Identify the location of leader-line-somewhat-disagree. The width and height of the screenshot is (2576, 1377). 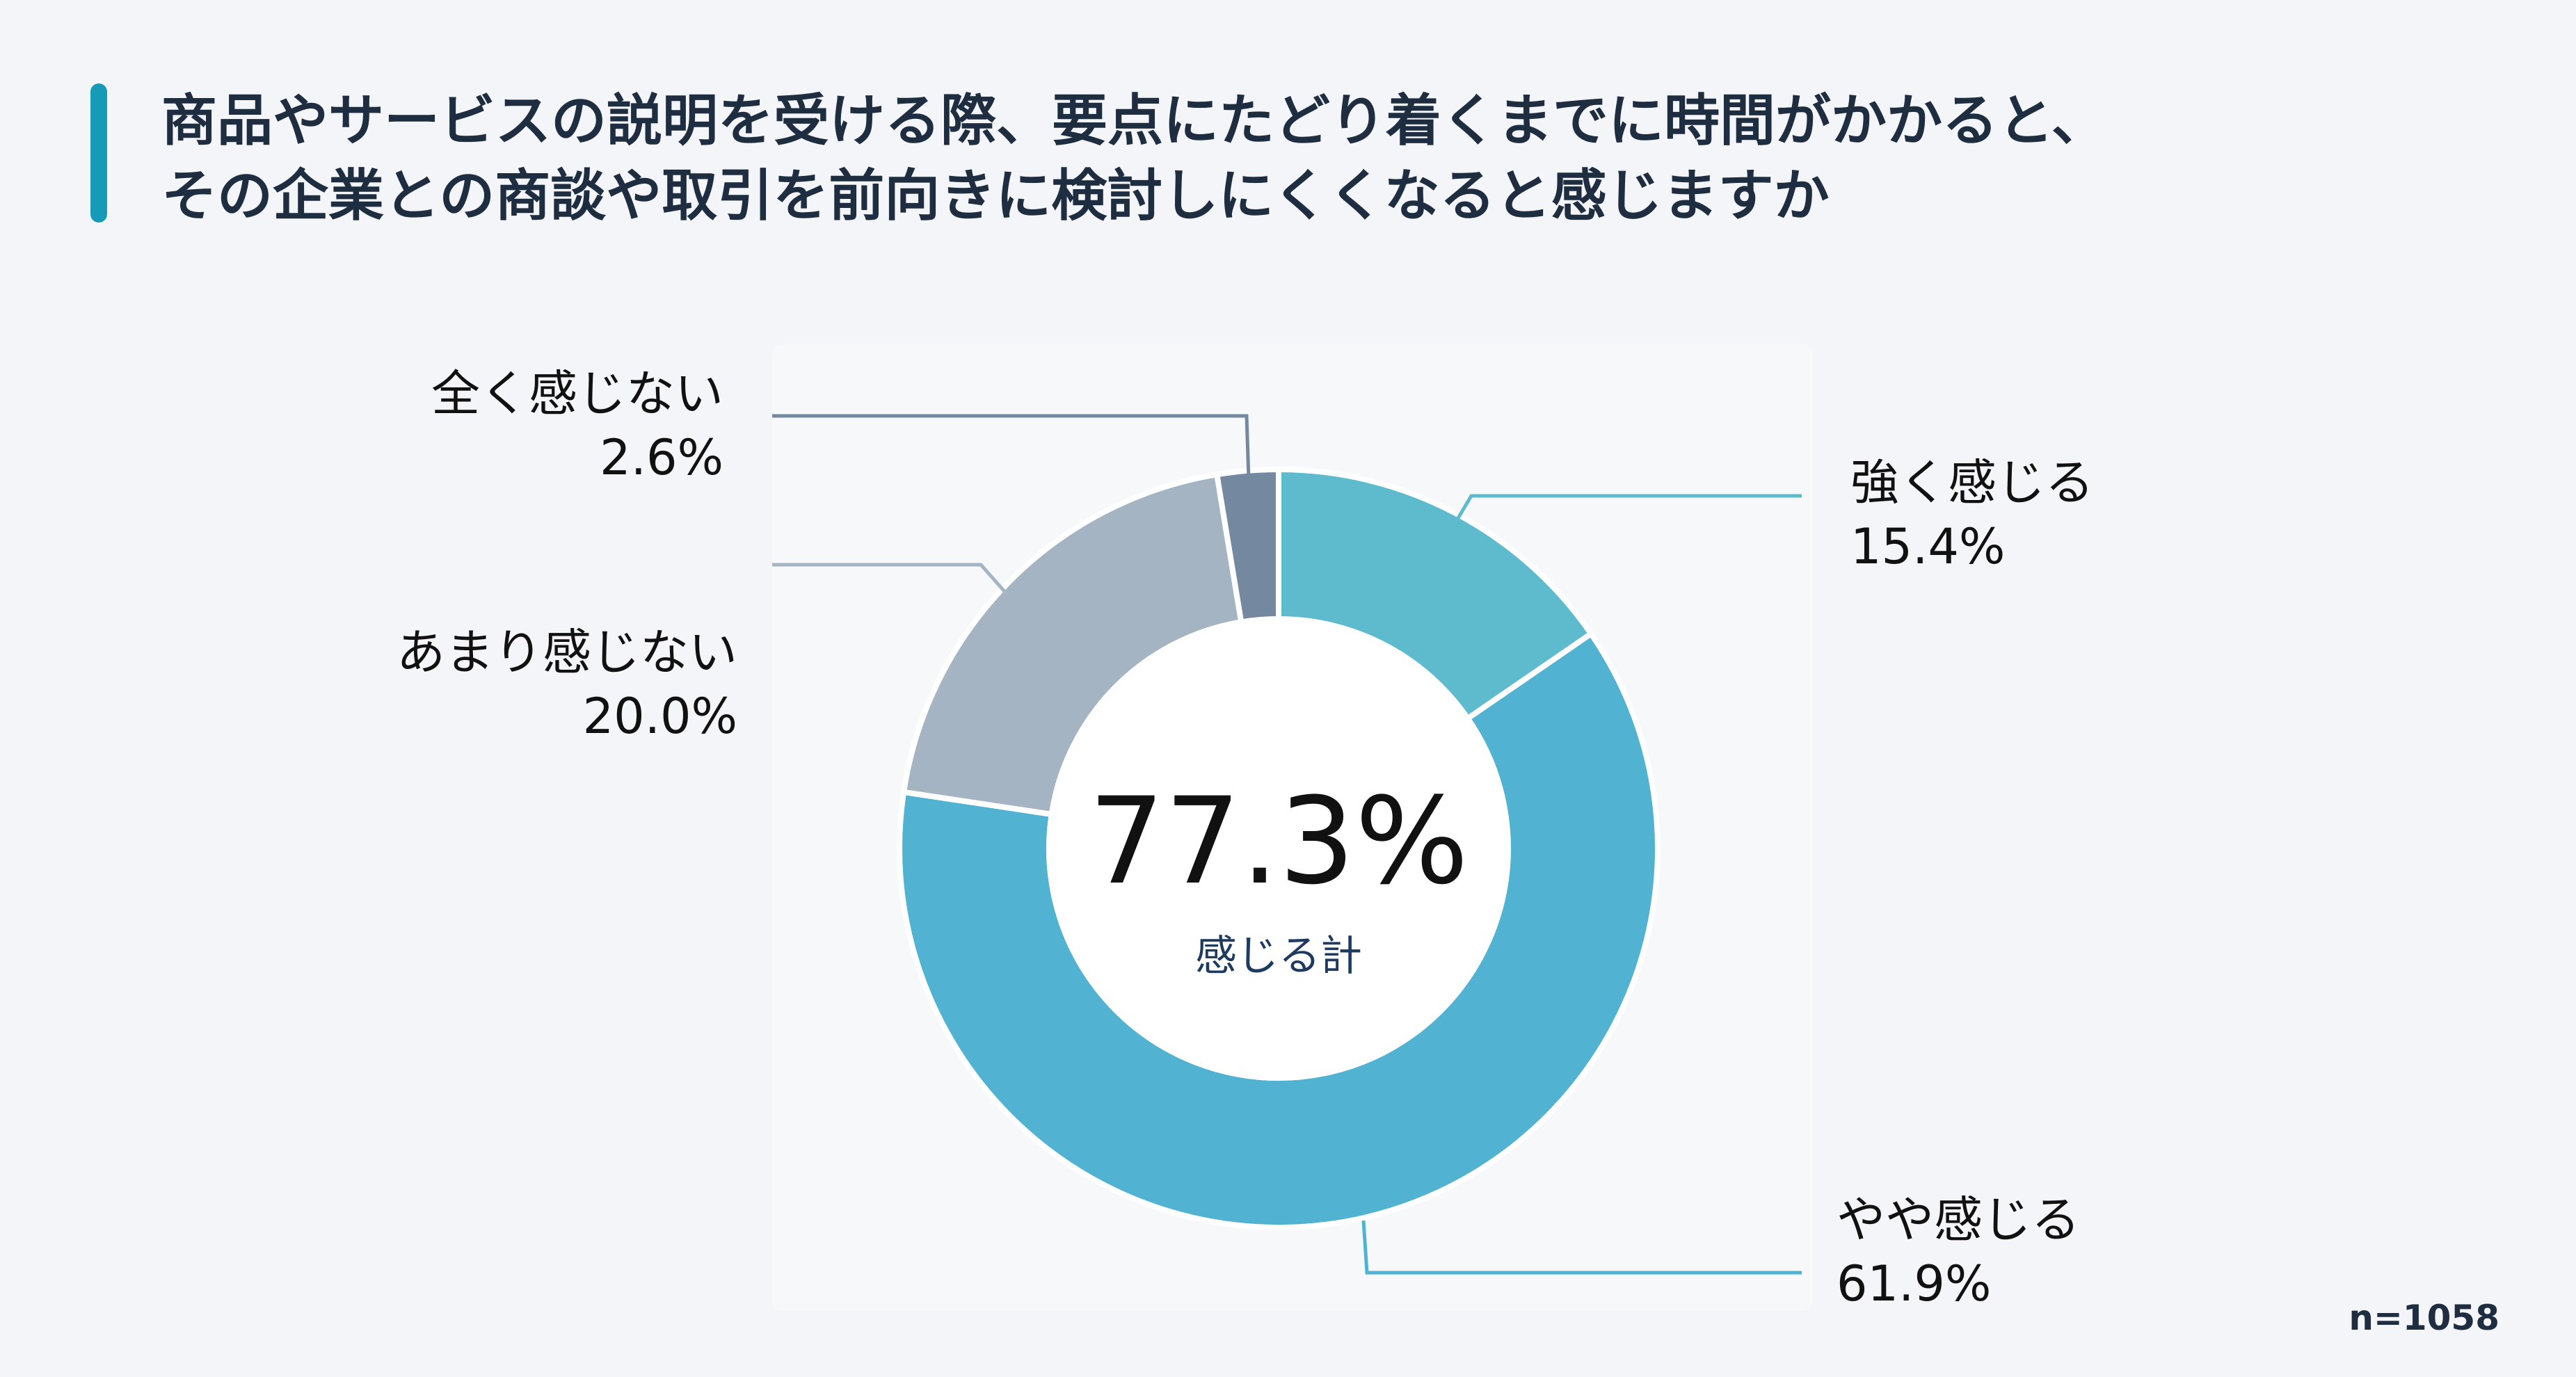
(890, 579).